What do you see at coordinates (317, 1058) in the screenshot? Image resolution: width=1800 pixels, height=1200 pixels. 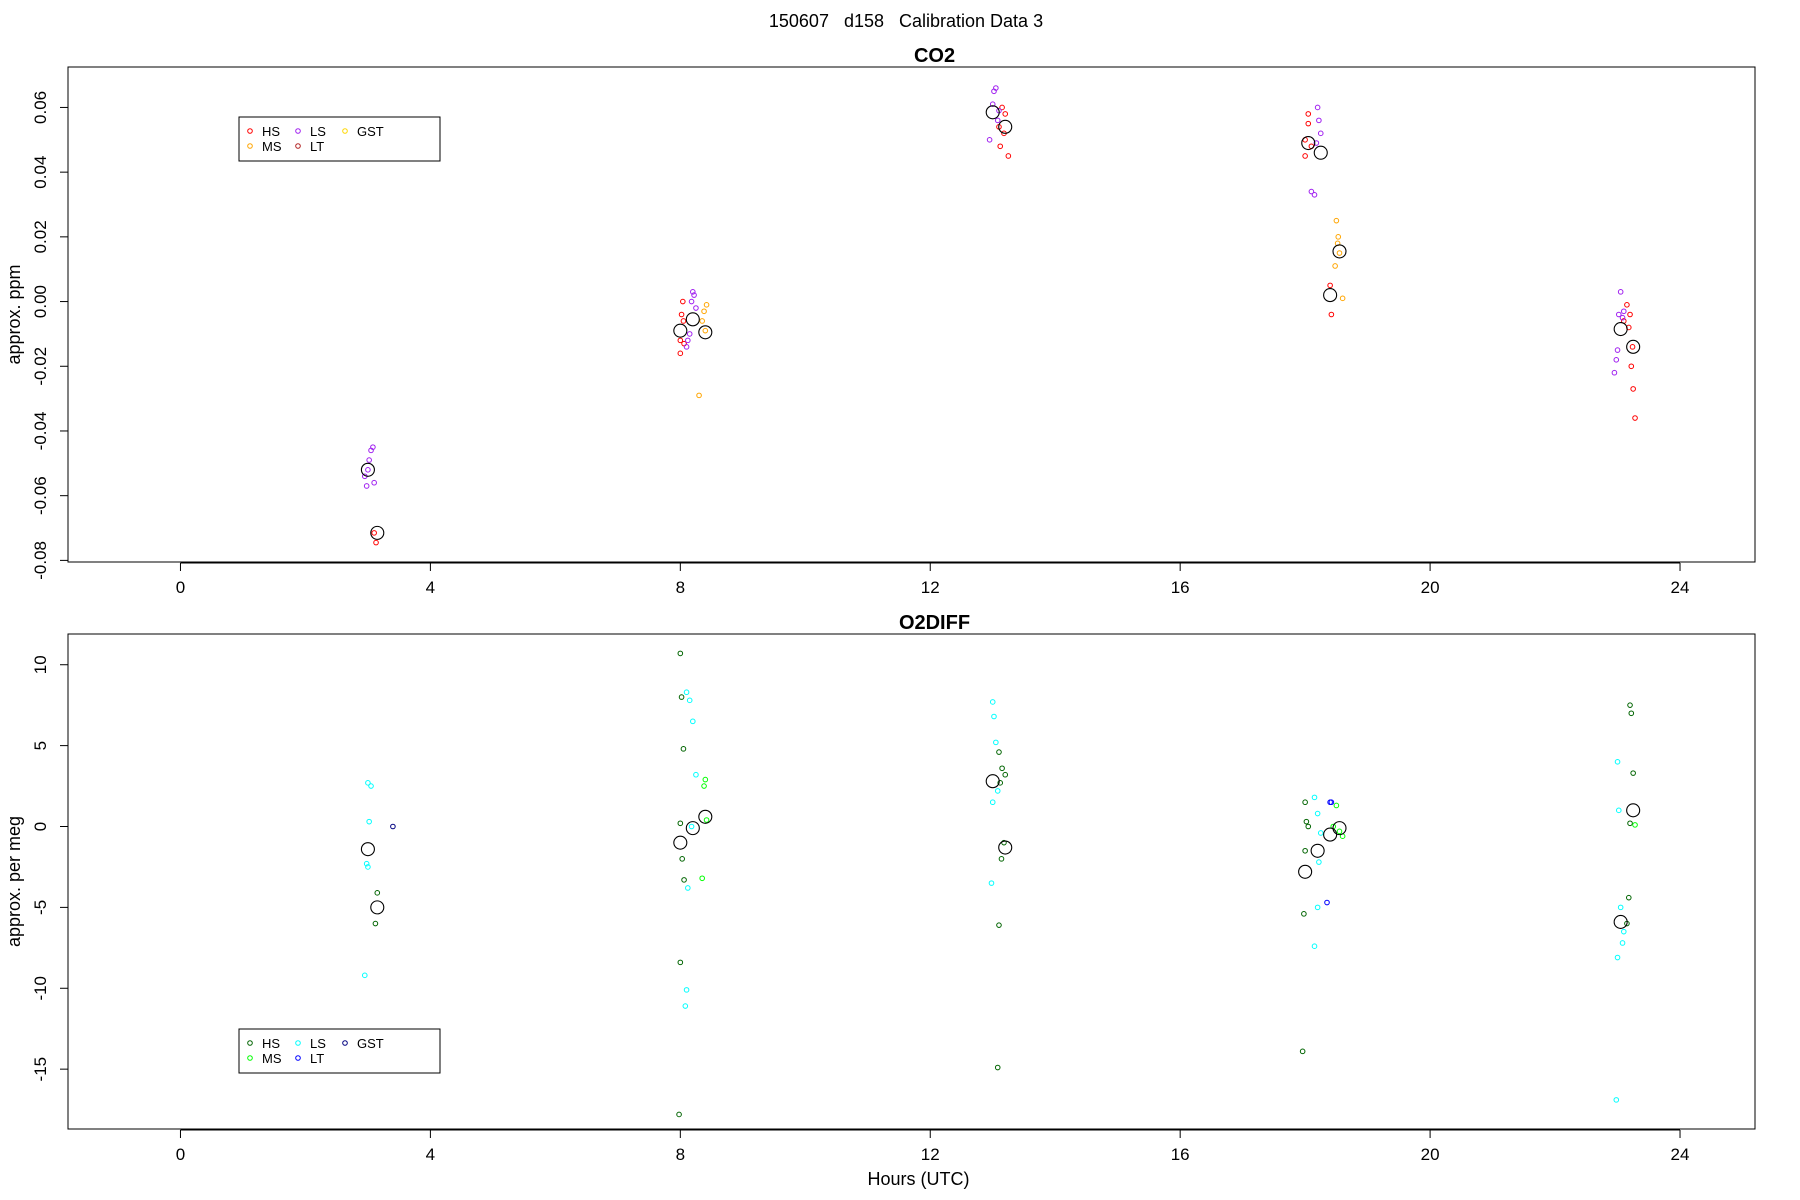 I see `legend-label: LT` at bounding box center [317, 1058].